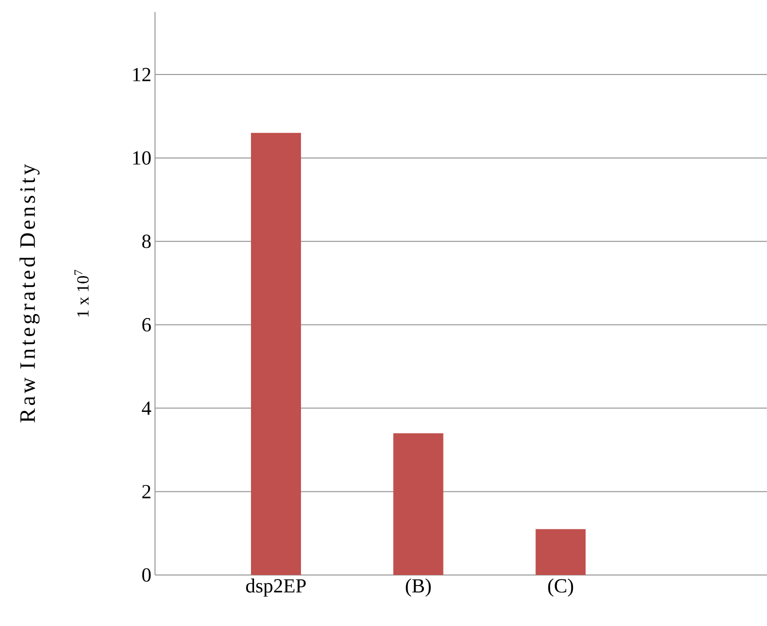 The image size is (767, 626). Describe the element at coordinates (146, 241) in the screenshot. I see `y-tick-label: 8` at that location.